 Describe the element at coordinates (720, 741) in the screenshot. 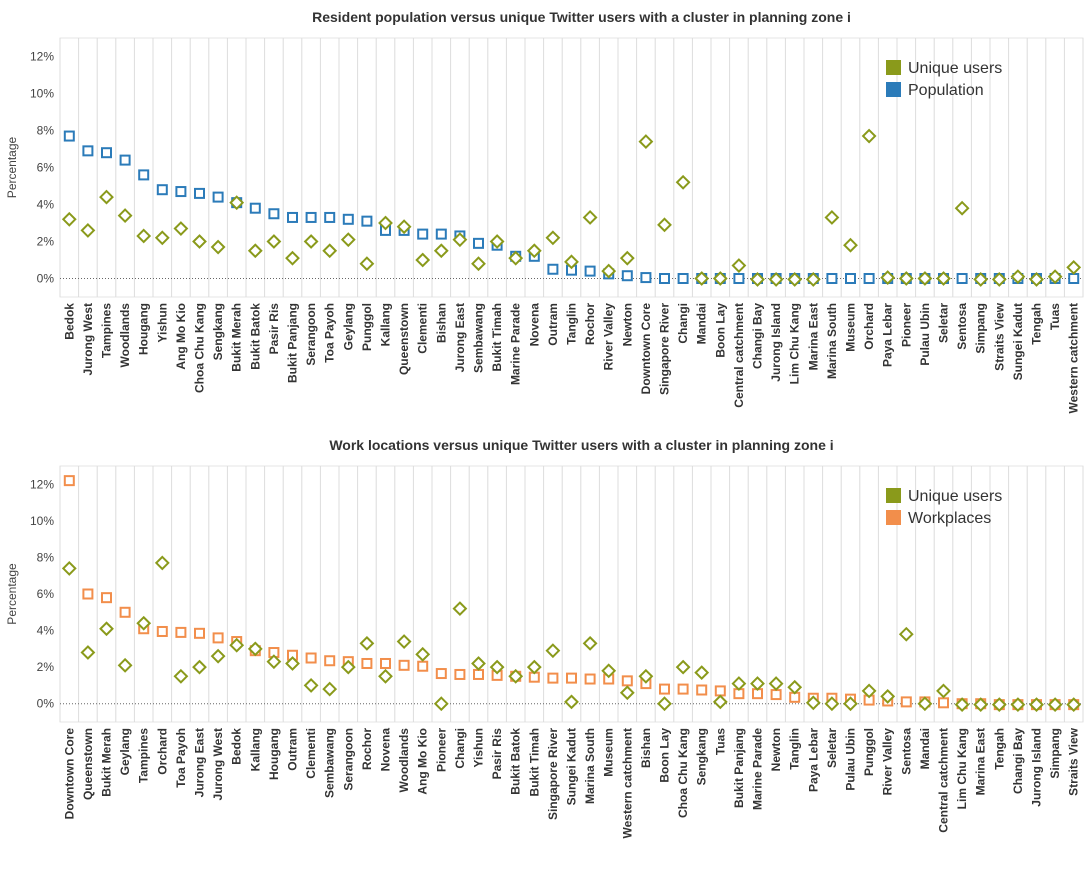

I see `x-tick-label: Tuas` at that location.